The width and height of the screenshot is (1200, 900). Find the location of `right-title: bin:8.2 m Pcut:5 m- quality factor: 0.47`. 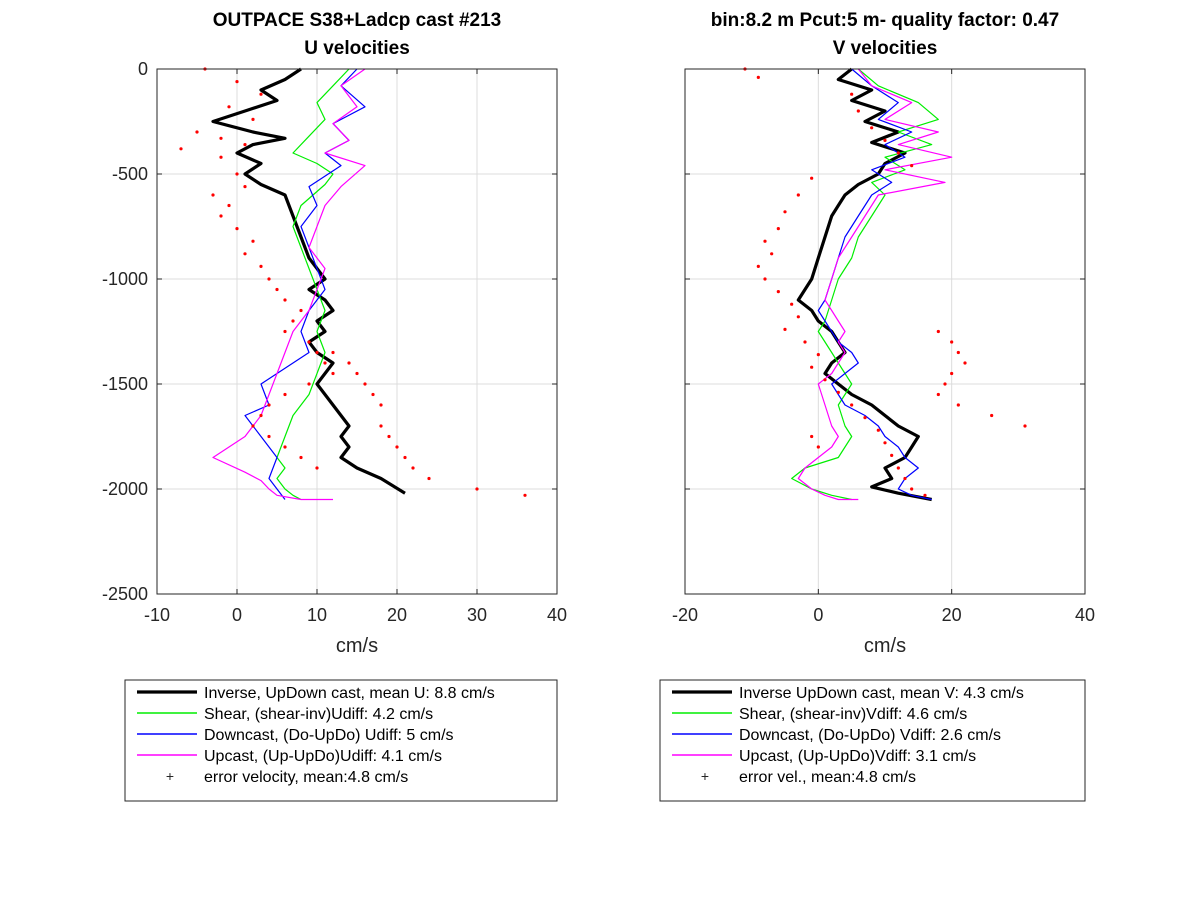

right-title: bin:8.2 m Pcut:5 m- quality factor: 0.47 is located at coordinates (885, 20).